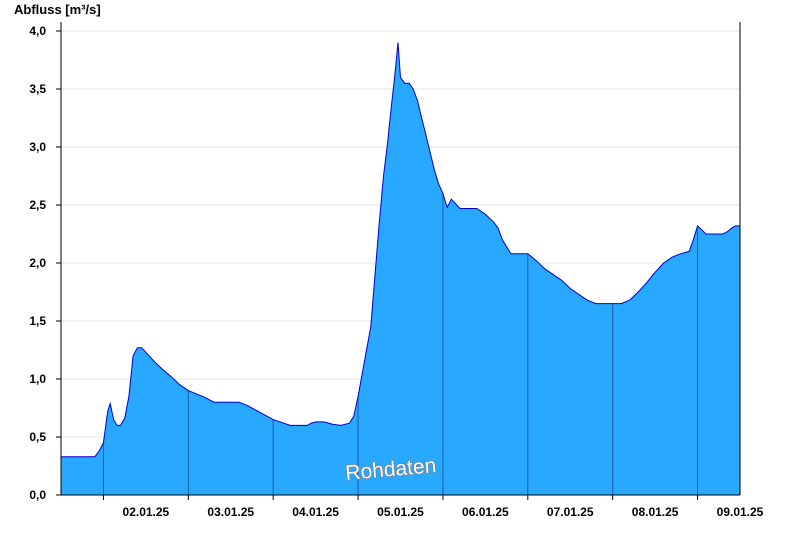 This screenshot has width=800, height=550. What do you see at coordinates (230, 512) in the screenshot?
I see `x-tick-label: 03.01.25` at bounding box center [230, 512].